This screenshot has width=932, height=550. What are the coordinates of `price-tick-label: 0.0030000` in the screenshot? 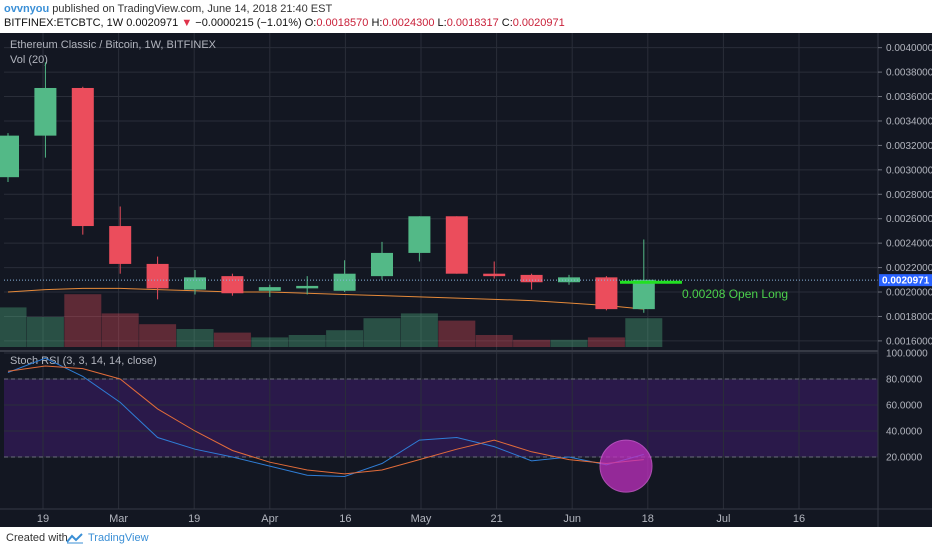 It's located at (909, 170).